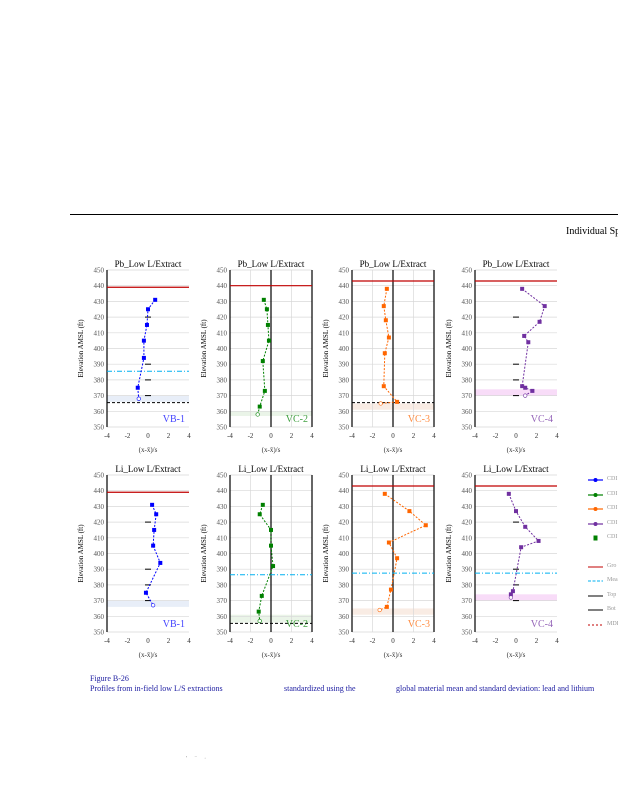 The height and width of the screenshot is (800, 618). Describe the element at coordinates (516, 450) in the screenshot. I see `x-axis-label: (x-x̄)/s` at that location.